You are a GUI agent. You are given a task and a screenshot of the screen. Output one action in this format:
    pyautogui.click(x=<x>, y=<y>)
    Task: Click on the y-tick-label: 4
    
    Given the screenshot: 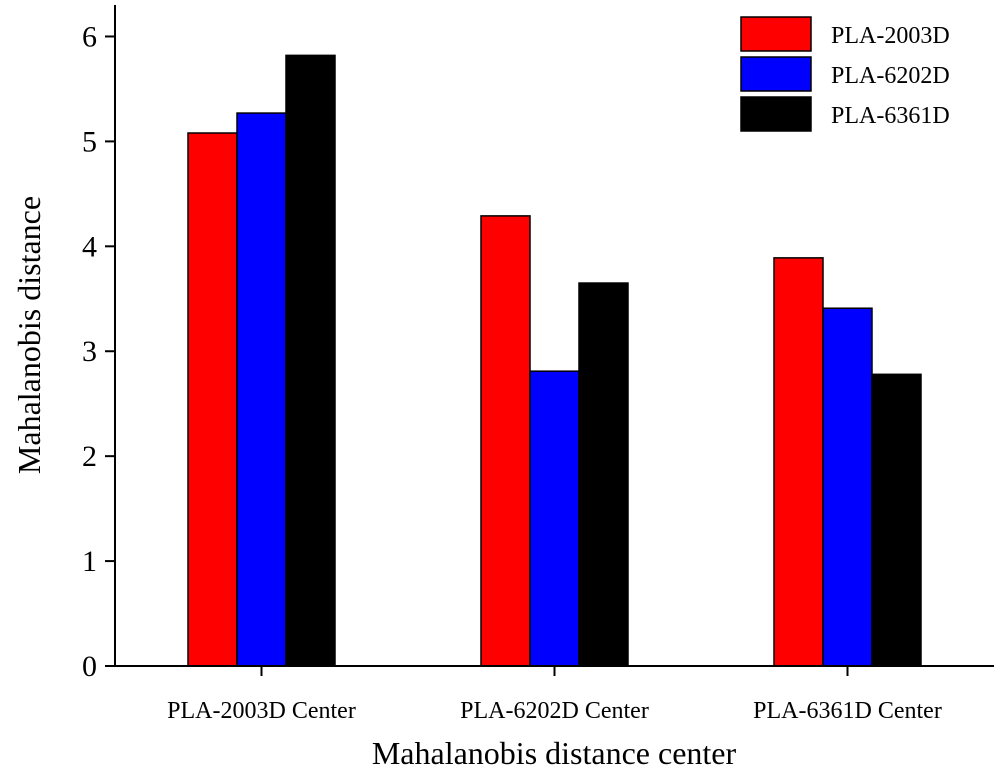 What is the action you would take?
    pyautogui.click(x=89, y=246)
    